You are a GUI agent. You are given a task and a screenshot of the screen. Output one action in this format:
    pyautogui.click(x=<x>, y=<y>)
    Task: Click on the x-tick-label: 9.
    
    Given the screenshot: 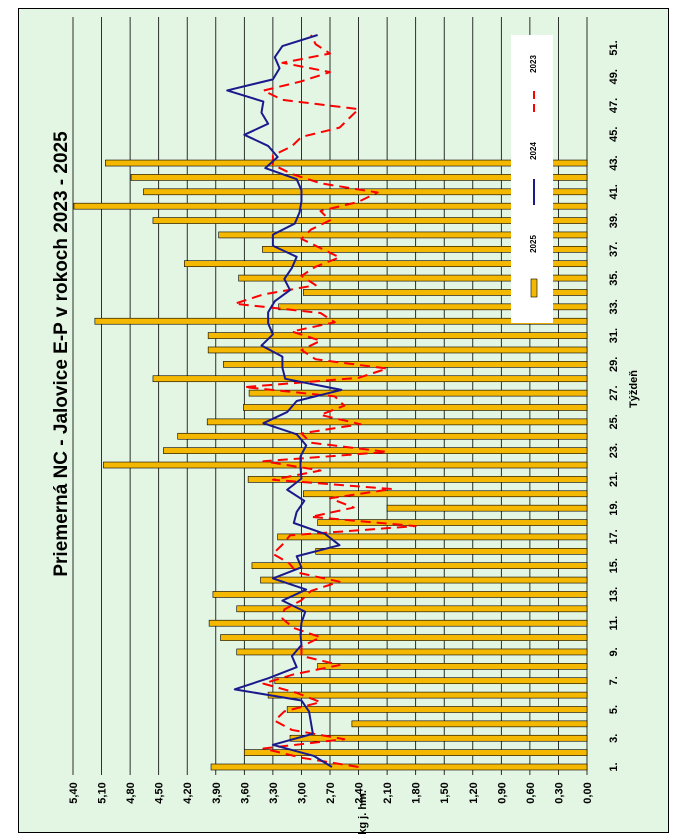 What is the action you would take?
    pyautogui.click(x=614, y=651)
    